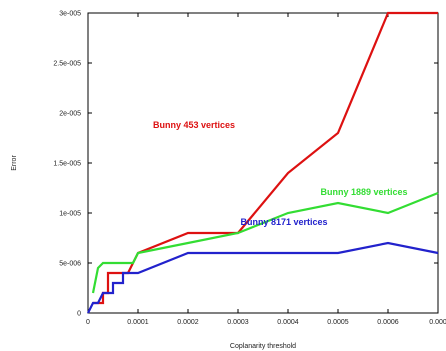 The height and width of the screenshot is (351, 446). Describe the element at coordinates (194, 125) in the screenshot. I see `series-label: Bunny 453 vertices` at that location.